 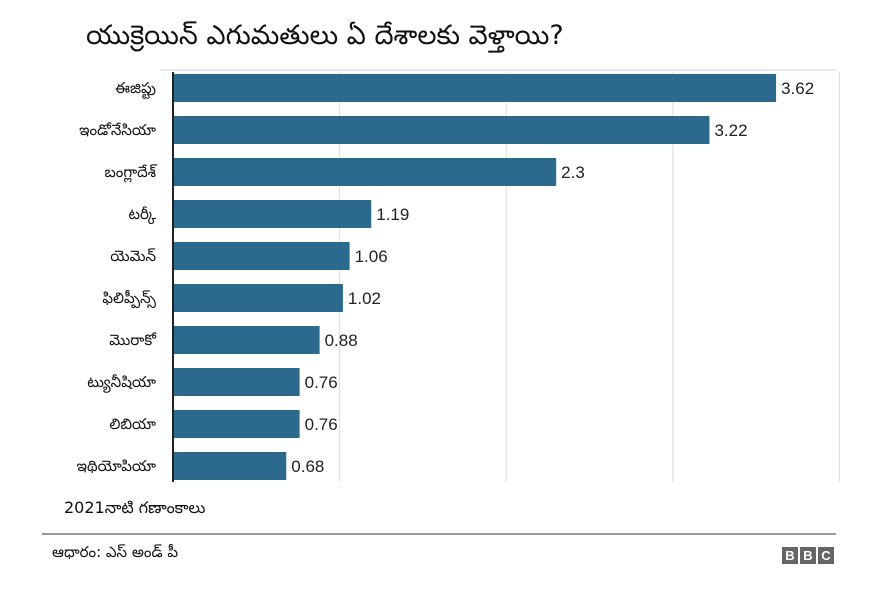 What do you see at coordinates (116, 466) in the screenshot?
I see `category-label: ఇథియోపియా` at bounding box center [116, 466].